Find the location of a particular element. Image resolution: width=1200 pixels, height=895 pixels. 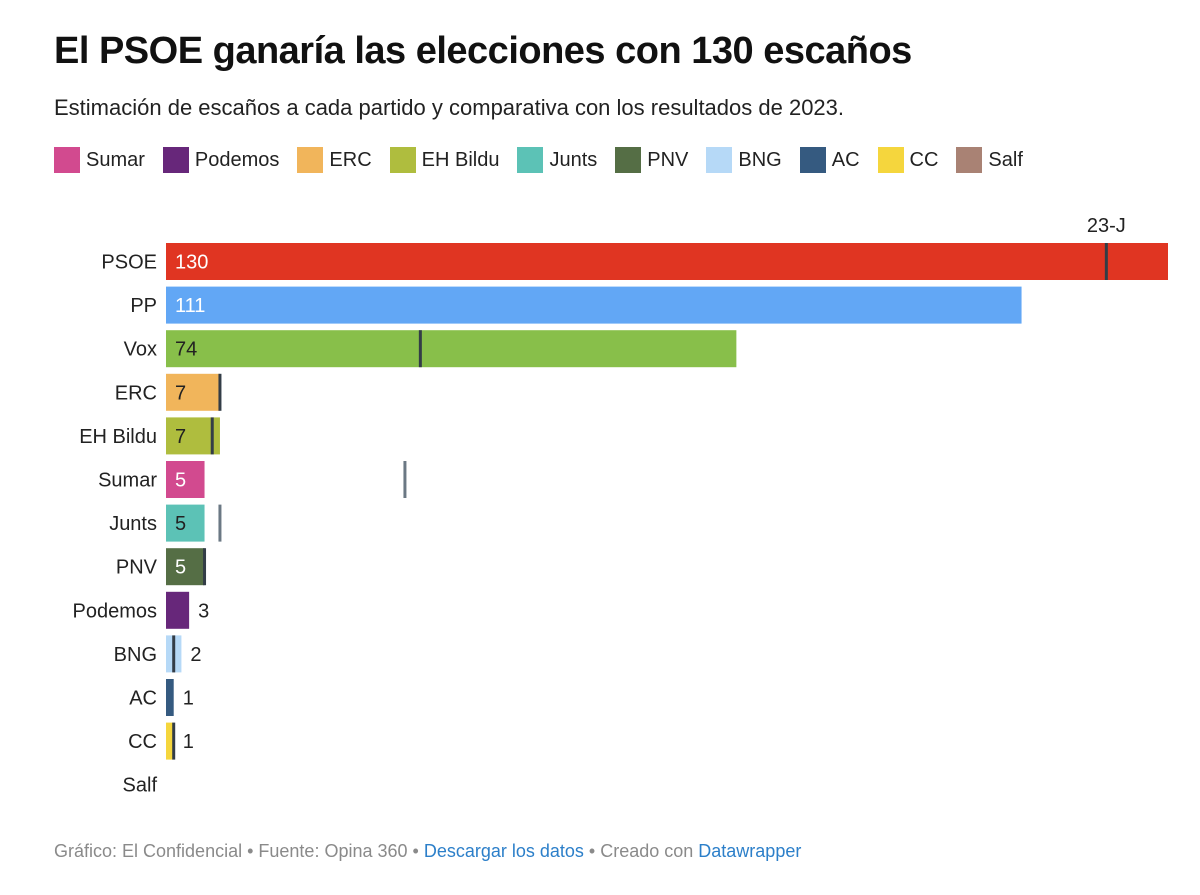

category-label: Sumar is located at coordinates (127, 481).